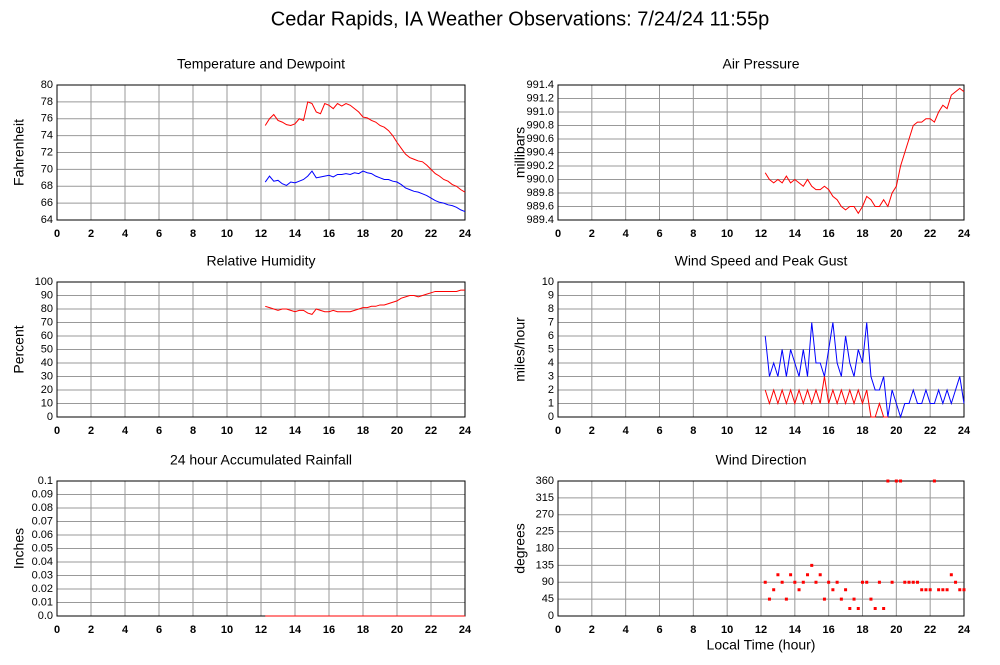 This screenshot has width=1000, height=665. What do you see at coordinates (47, 322) in the screenshot?
I see `y-tick-label: 70` at bounding box center [47, 322].